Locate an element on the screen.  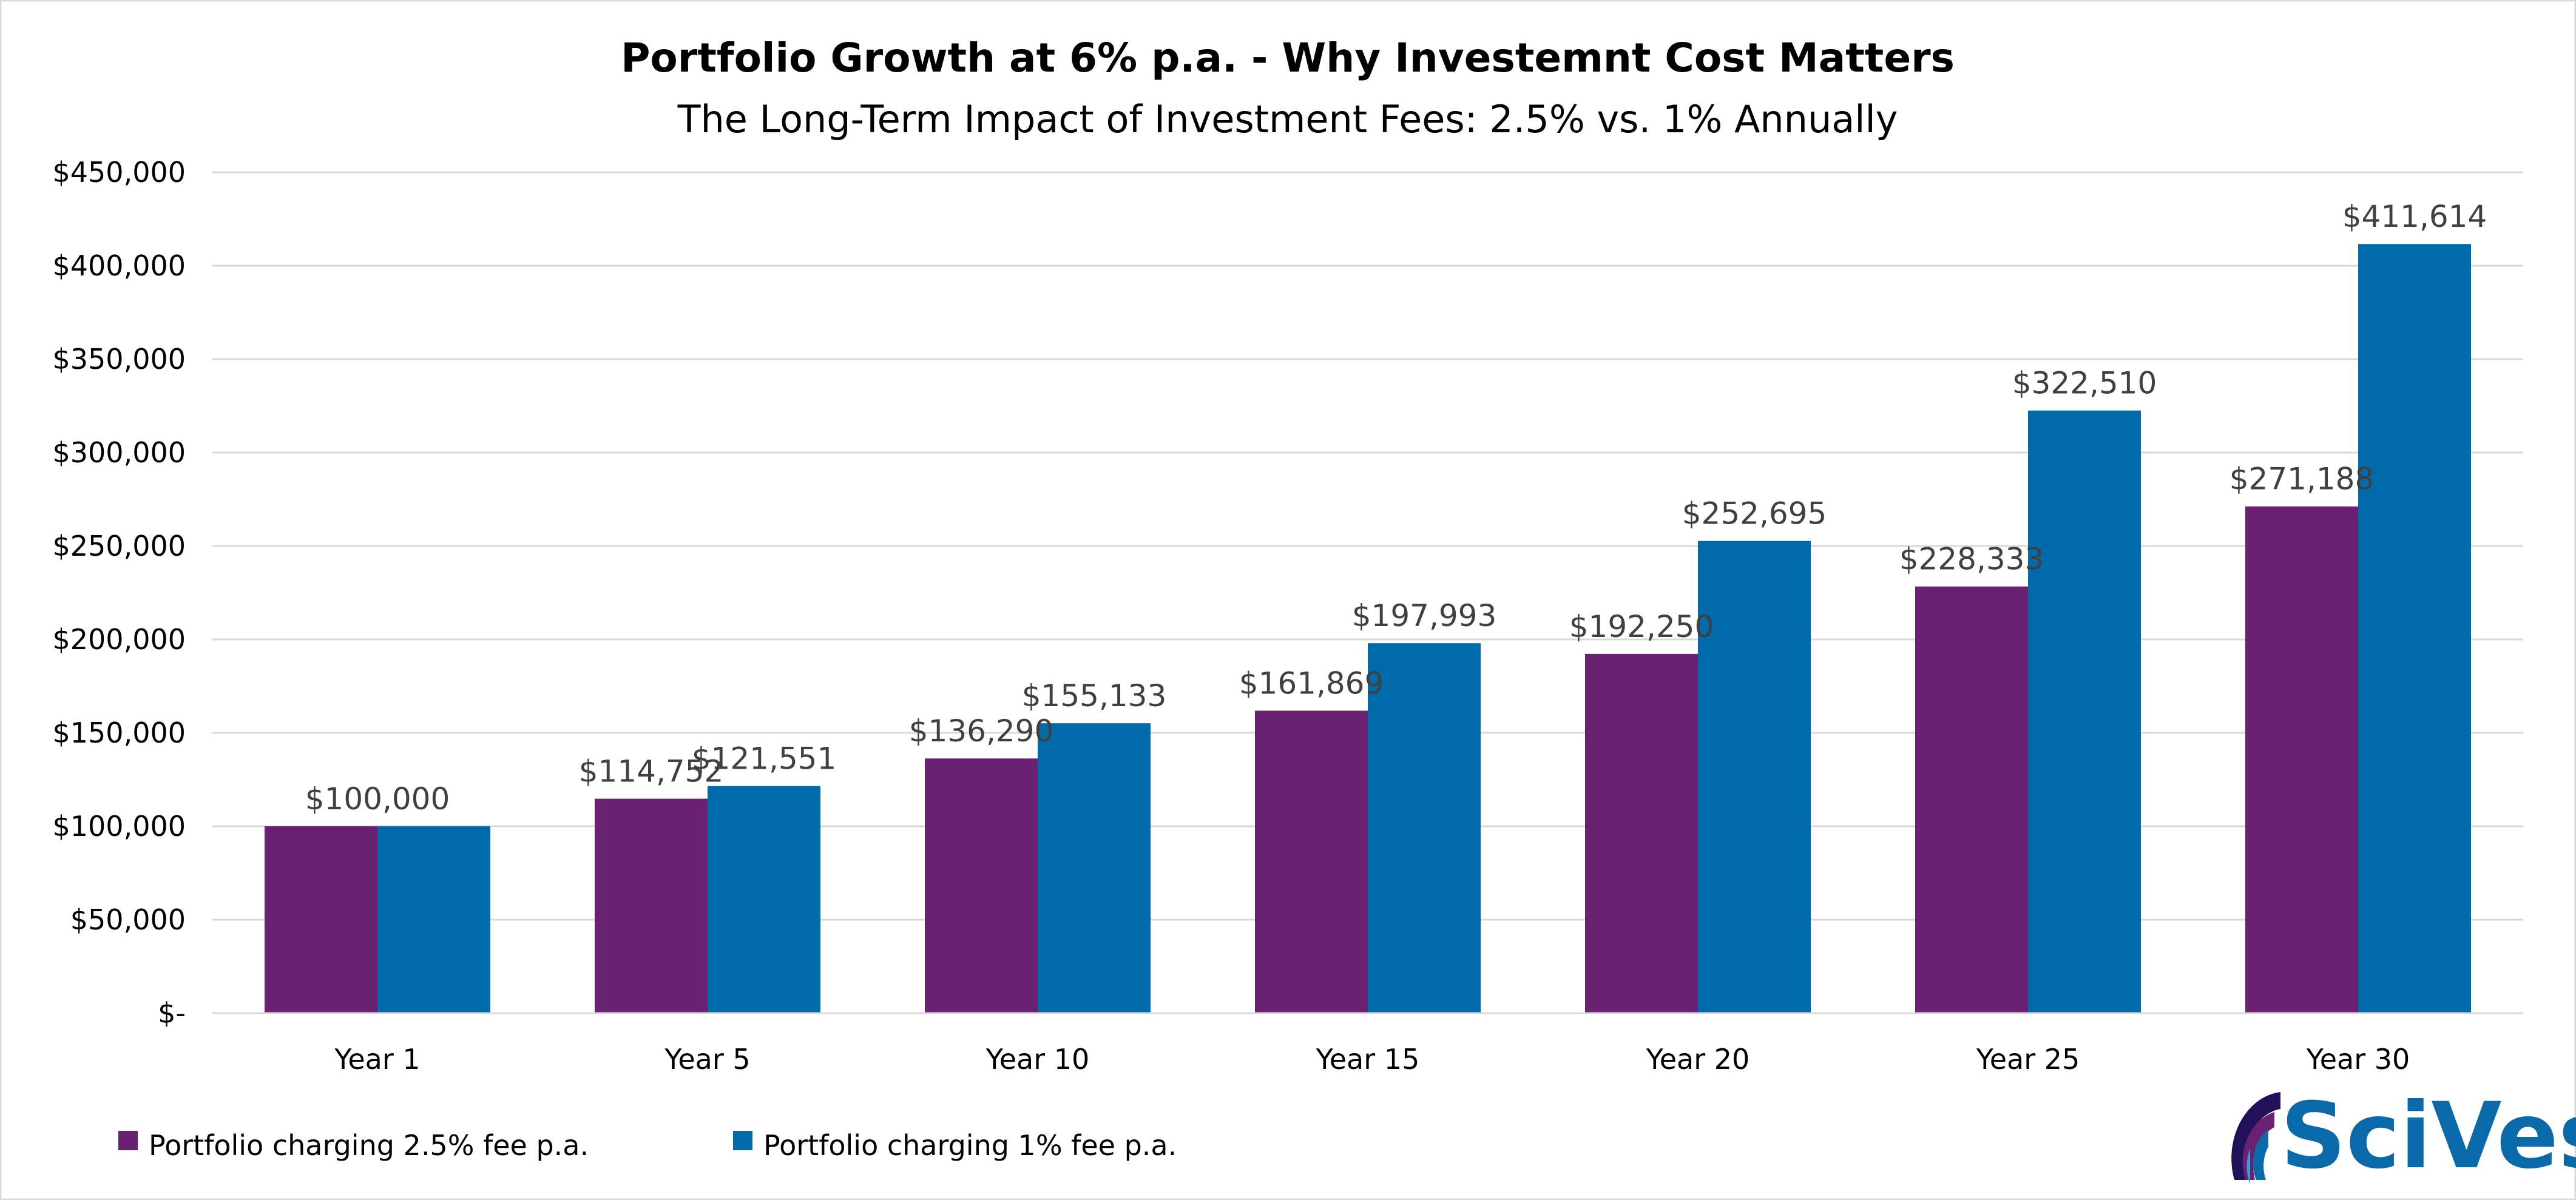
y-tick-label: $- is located at coordinates (172, 1014).